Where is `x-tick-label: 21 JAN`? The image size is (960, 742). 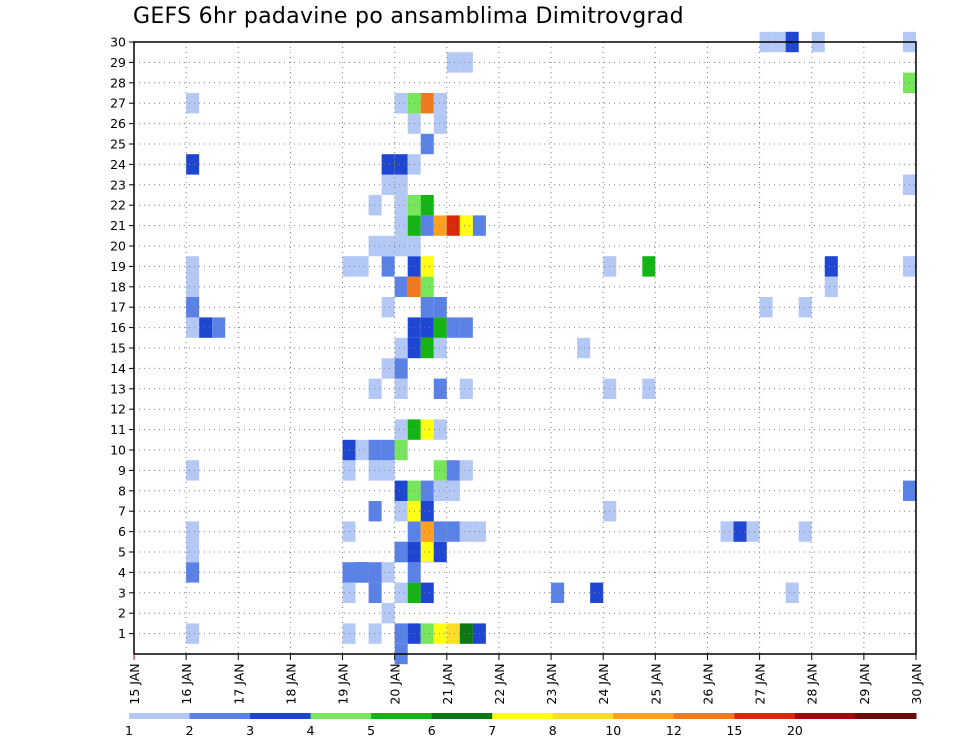 x-tick-label: 21 JAN is located at coordinates (447, 683).